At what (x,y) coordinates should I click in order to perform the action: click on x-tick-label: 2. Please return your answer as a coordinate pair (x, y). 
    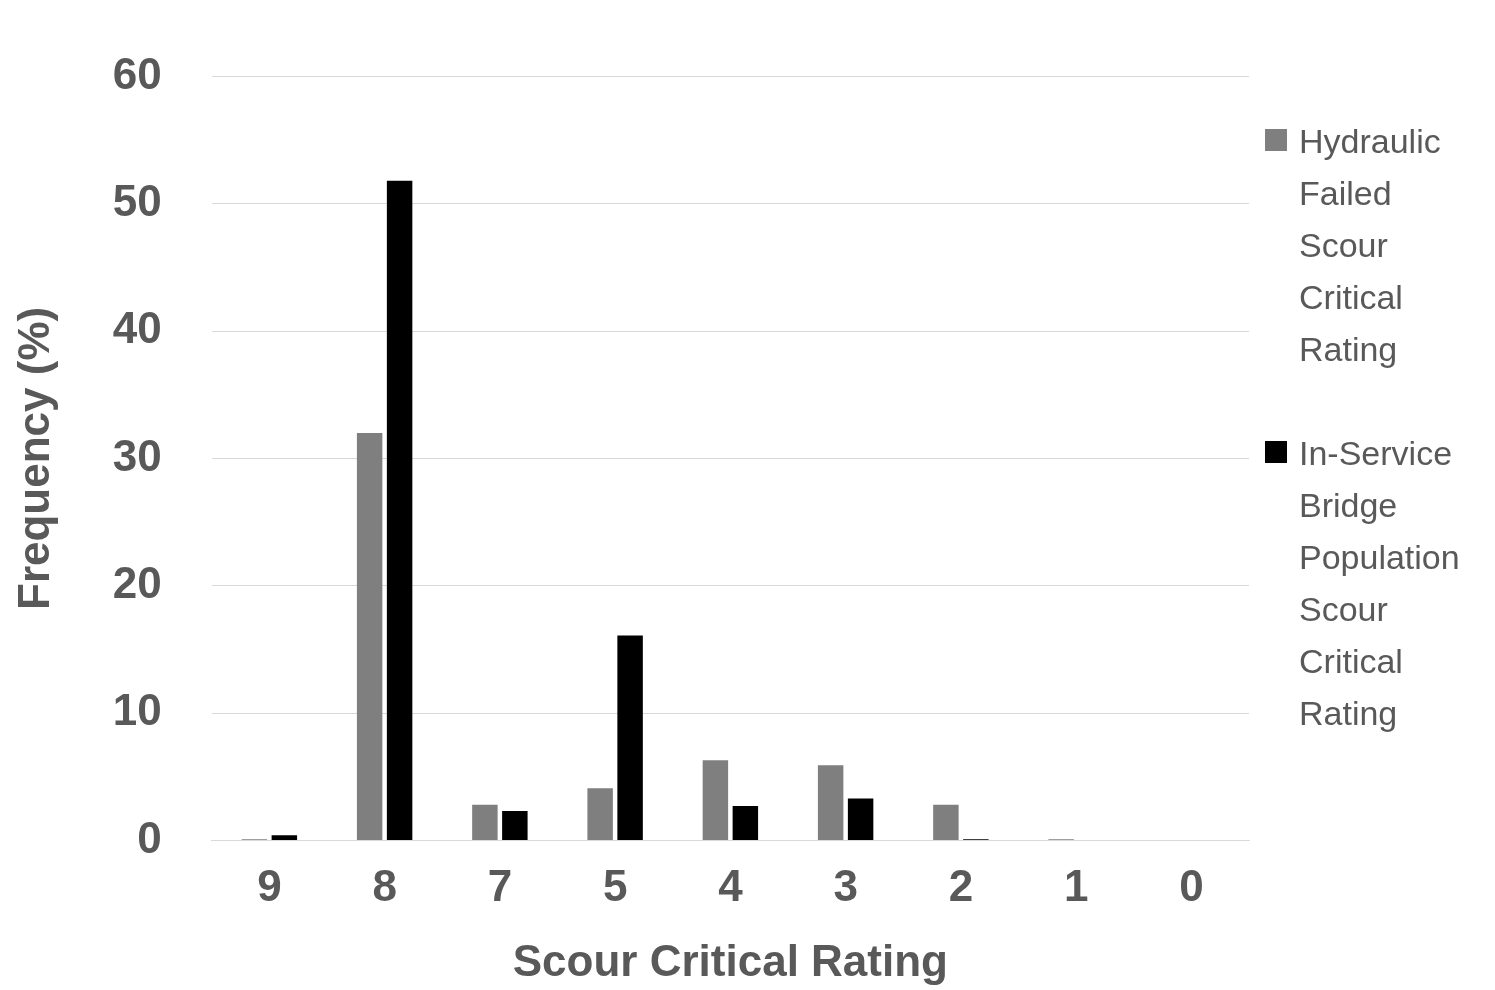
    Looking at the image, I should click on (961, 885).